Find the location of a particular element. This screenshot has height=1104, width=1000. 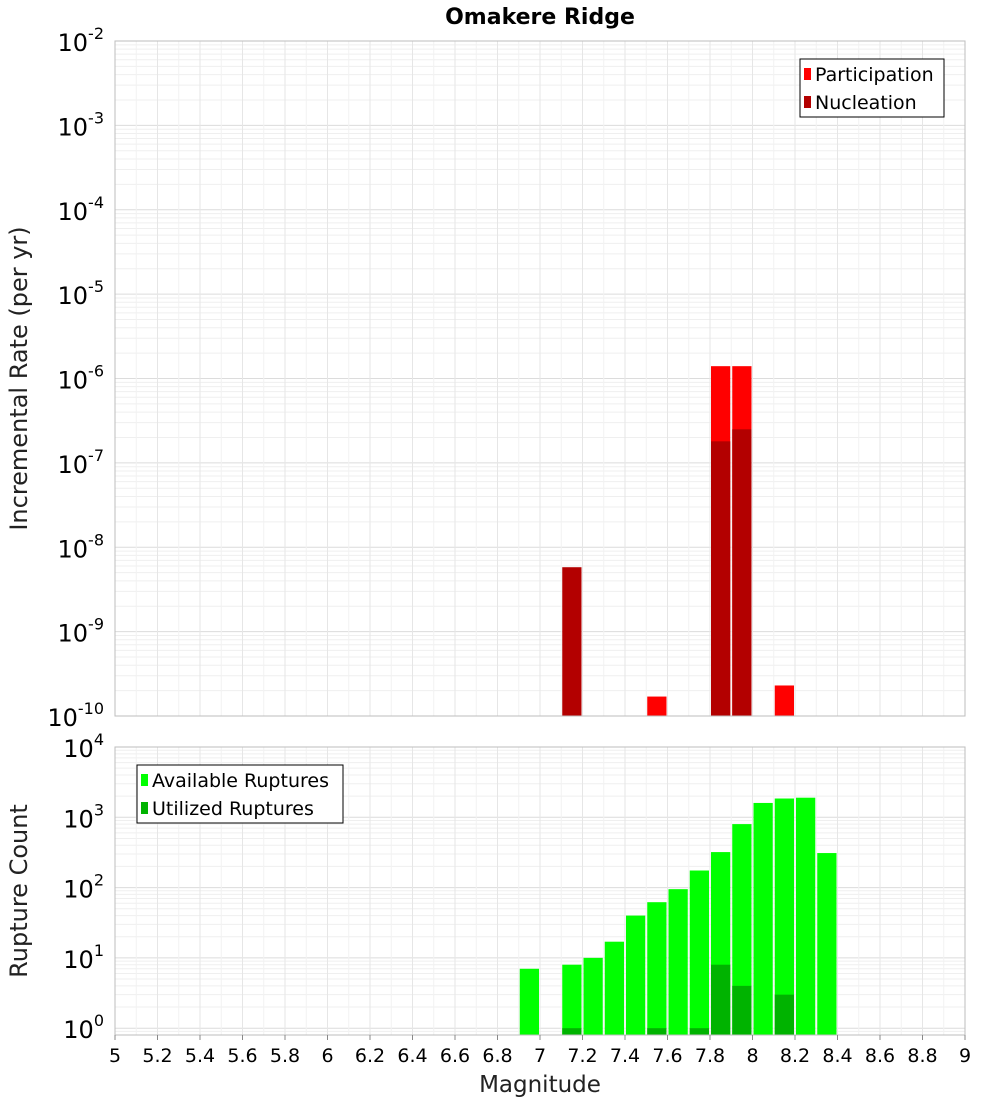

y-tick-label: 10⁴ is located at coordinates (83, 746).